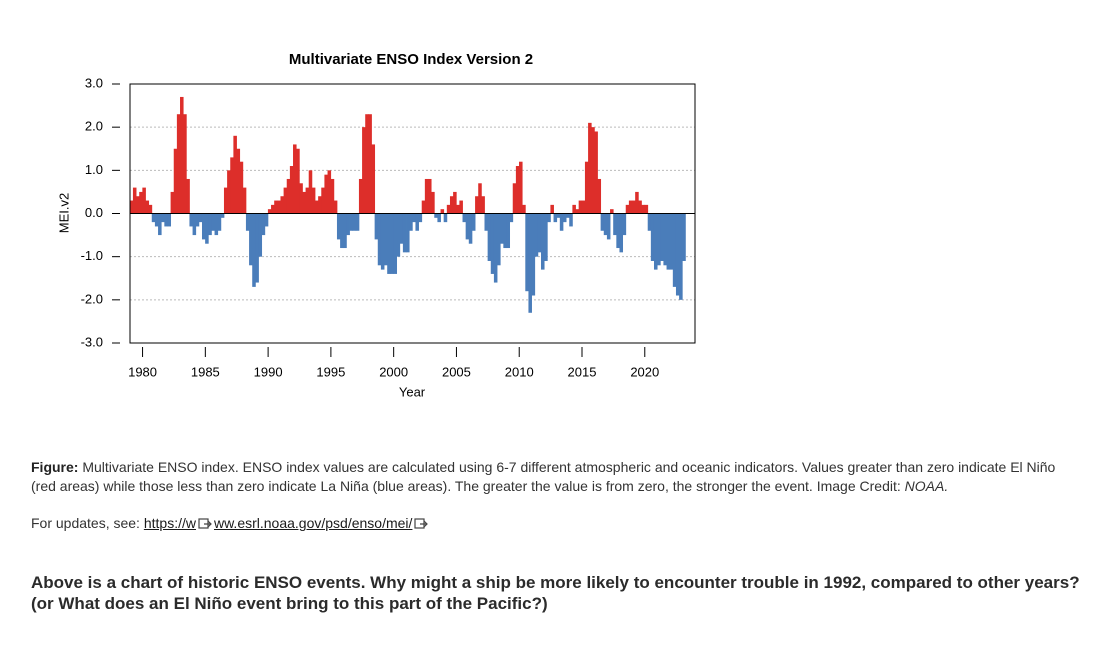 The height and width of the screenshot is (654, 1113). What do you see at coordinates (94, 126) in the screenshot?
I see `y-tick-label: 2.0` at bounding box center [94, 126].